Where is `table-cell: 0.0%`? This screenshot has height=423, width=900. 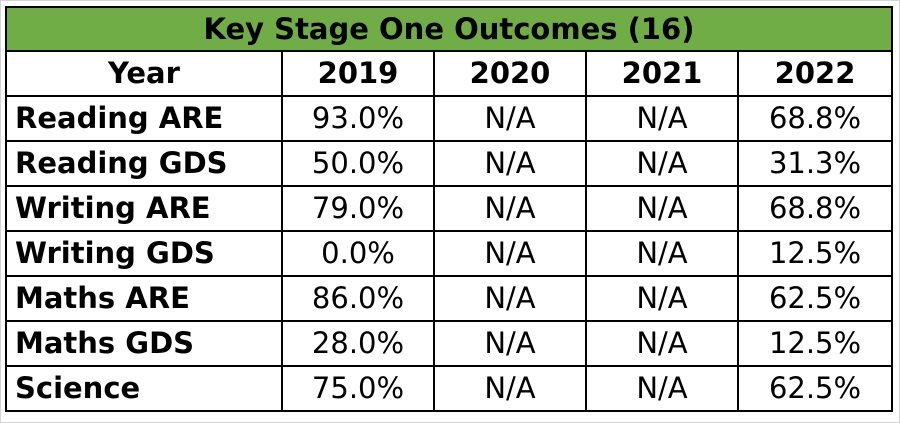 table-cell: 0.0% is located at coordinates (358, 253).